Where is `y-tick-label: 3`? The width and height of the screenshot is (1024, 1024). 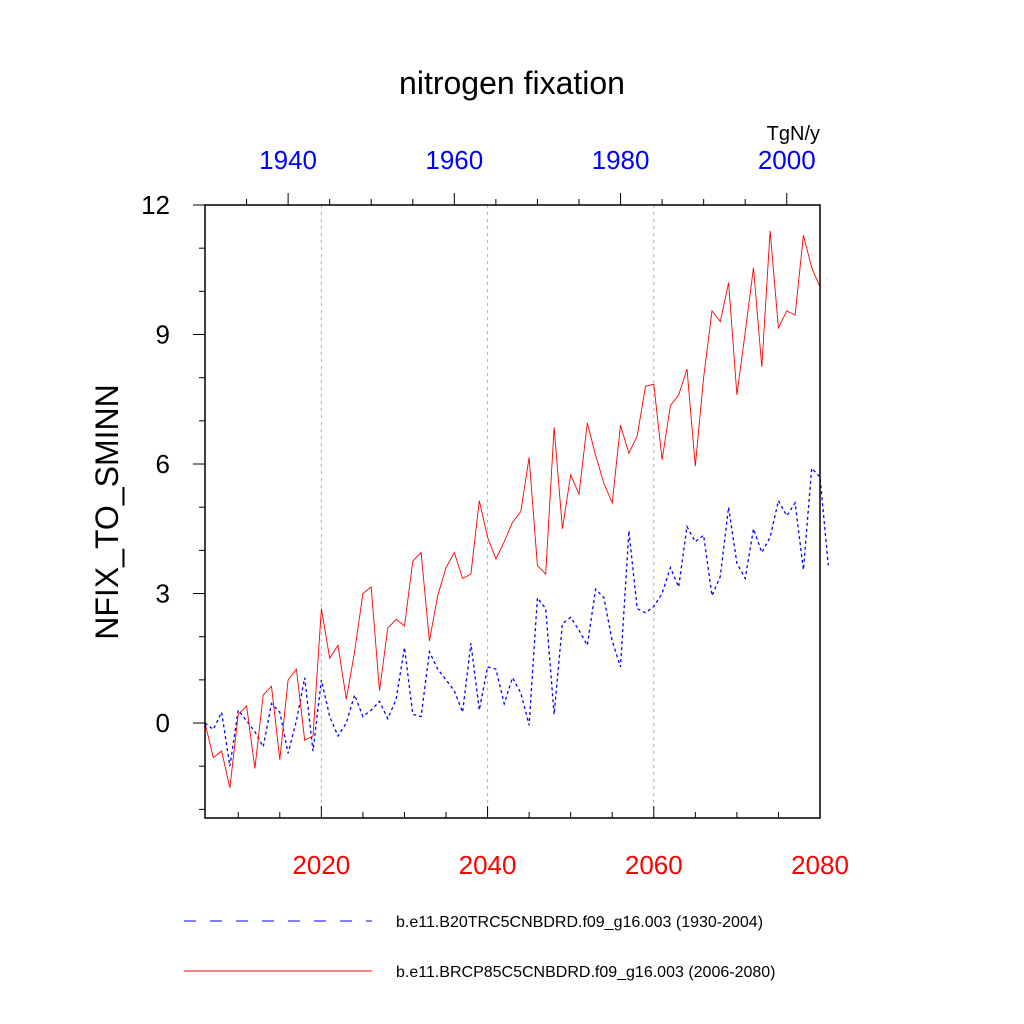
y-tick-label: 3 is located at coordinates (163, 594).